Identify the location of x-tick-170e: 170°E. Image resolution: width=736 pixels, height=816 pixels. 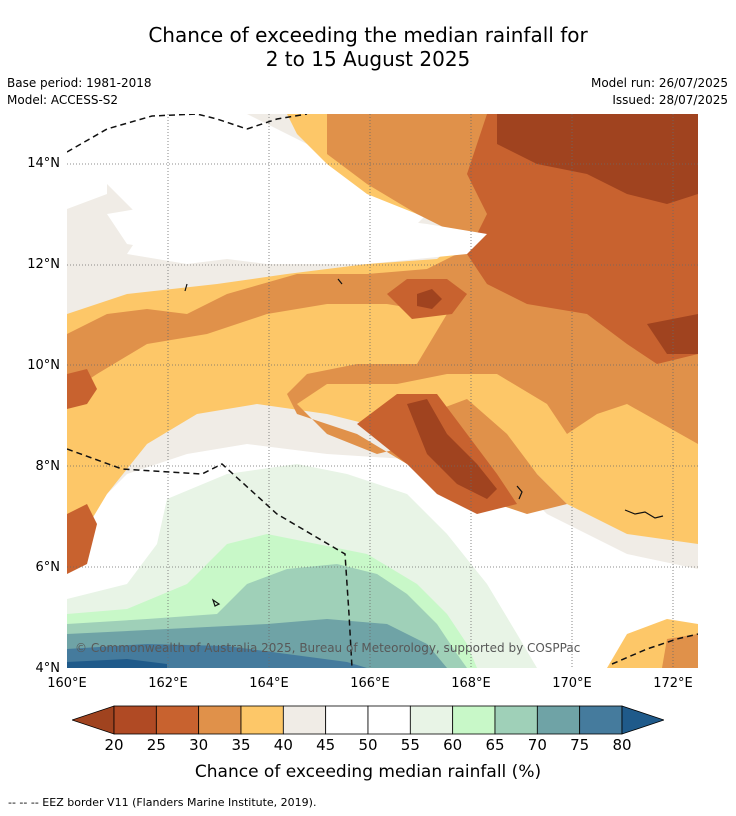
(572, 683).